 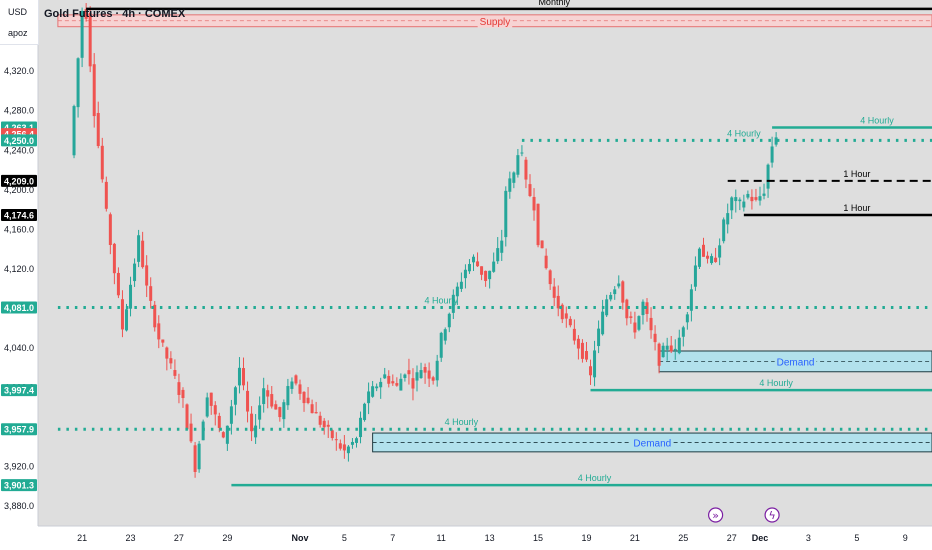 What do you see at coordinates (744, 133) in the screenshot?
I see `level-label: 4 Hourly` at bounding box center [744, 133].